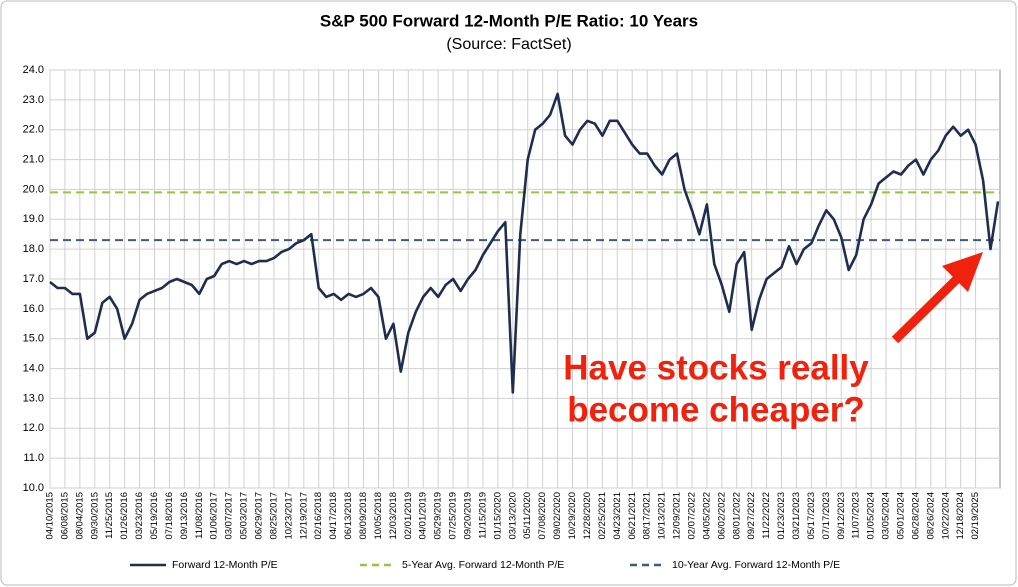 This screenshot has width=1018, height=587. I want to click on y-tick-label: 20.0, so click(33, 189).